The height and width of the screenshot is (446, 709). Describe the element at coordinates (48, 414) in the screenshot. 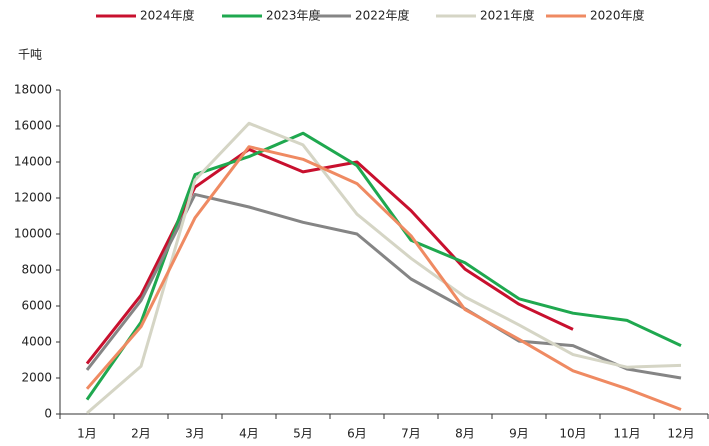

I see `y-tick-label: 0` at that location.